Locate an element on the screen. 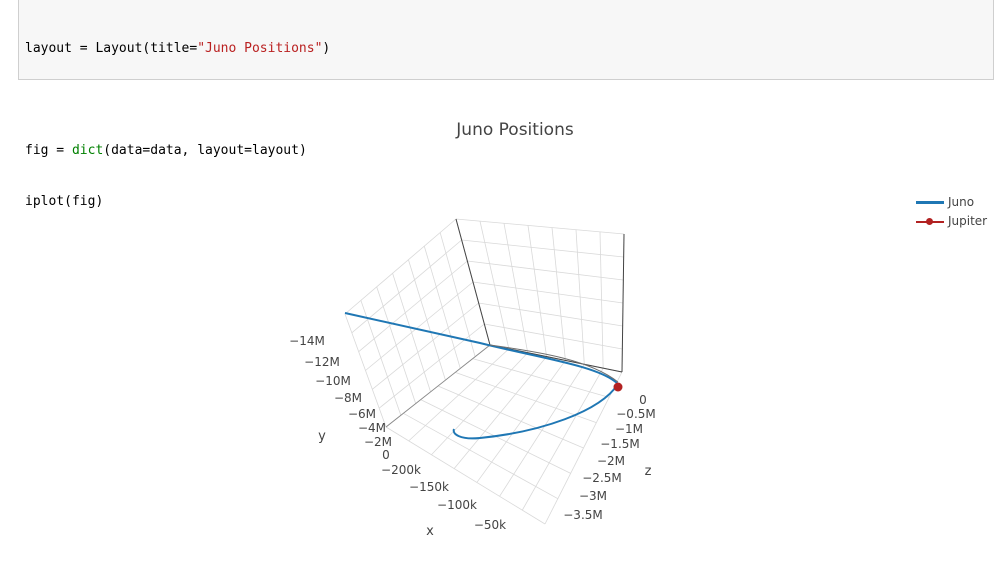 The width and height of the screenshot is (994, 575). y-tick-label: −2M is located at coordinates (378, 442).